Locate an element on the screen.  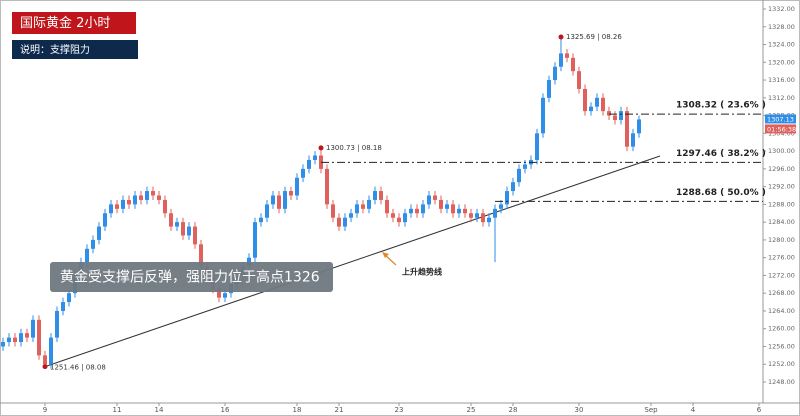
x-tick-label: Sep is located at coordinates (651, 410).